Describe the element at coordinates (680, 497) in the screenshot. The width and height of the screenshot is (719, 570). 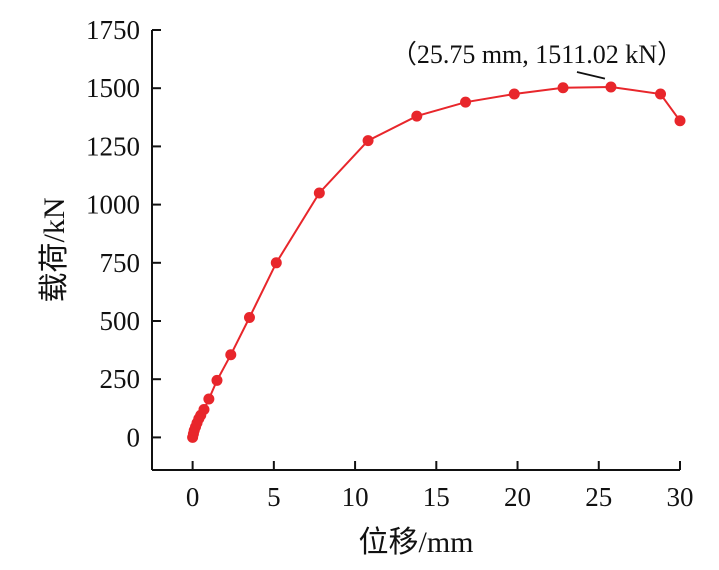
I see `x-tick-label: 30` at that location.